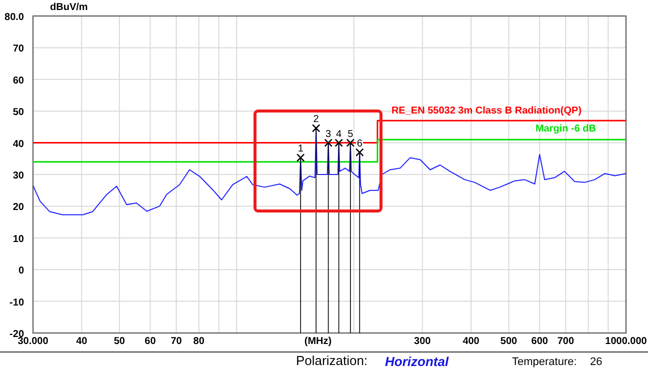 The image size is (648, 374). What do you see at coordinates (509, 341) in the screenshot?
I see `x-tick-label: 500` at bounding box center [509, 341].